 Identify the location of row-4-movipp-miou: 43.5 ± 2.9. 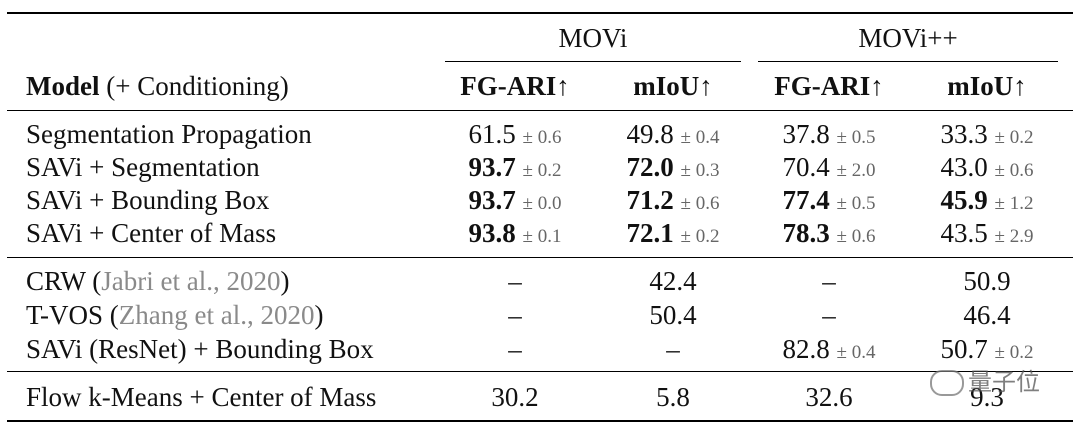
(987, 233).